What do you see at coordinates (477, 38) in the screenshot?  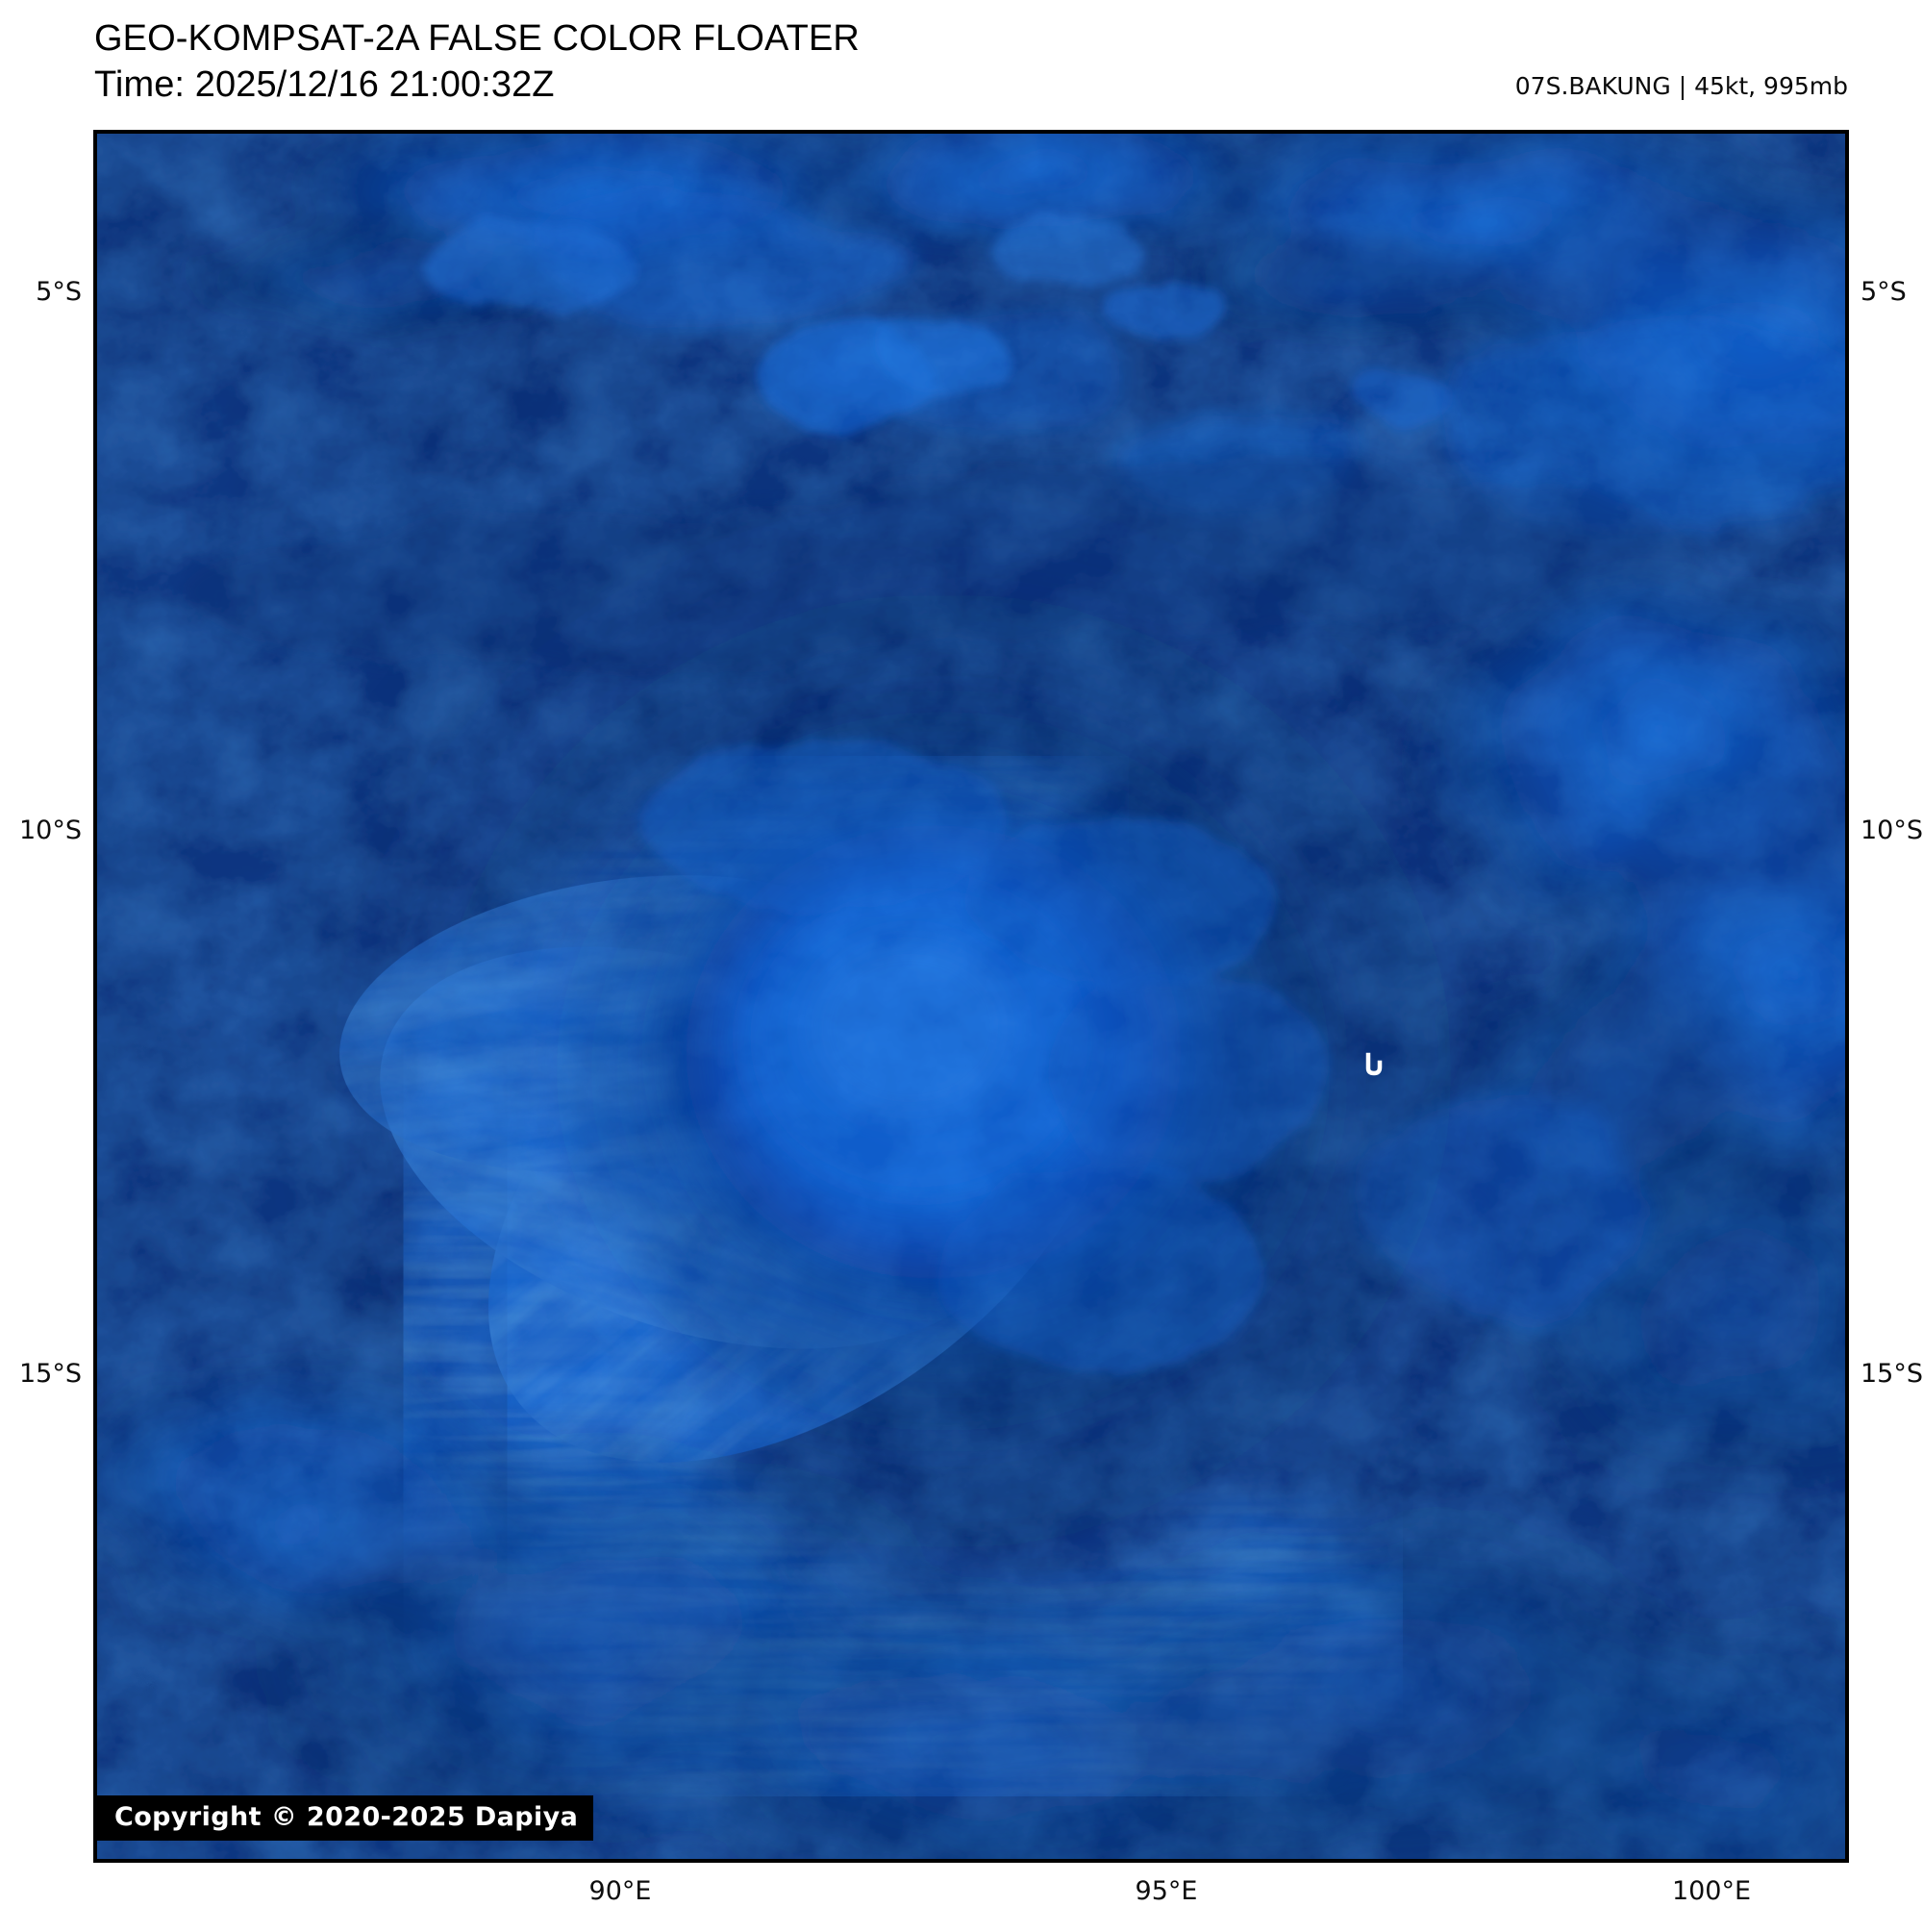 I see `page-title: GEO-KOMPSAT-2A FALSE COLOR FLOATER` at bounding box center [477, 38].